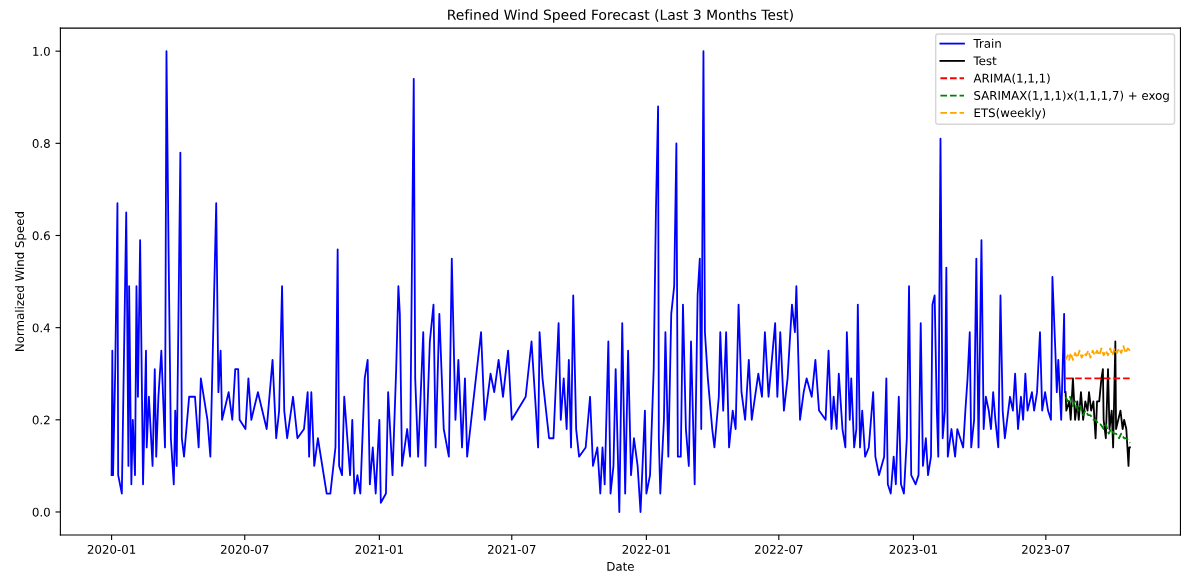 The width and height of the screenshot is (1184, 586). What do you see at coordinates (620, 566) in the screenshot?
I see `x-axis-title: Date` at bounding box center [620, 566].